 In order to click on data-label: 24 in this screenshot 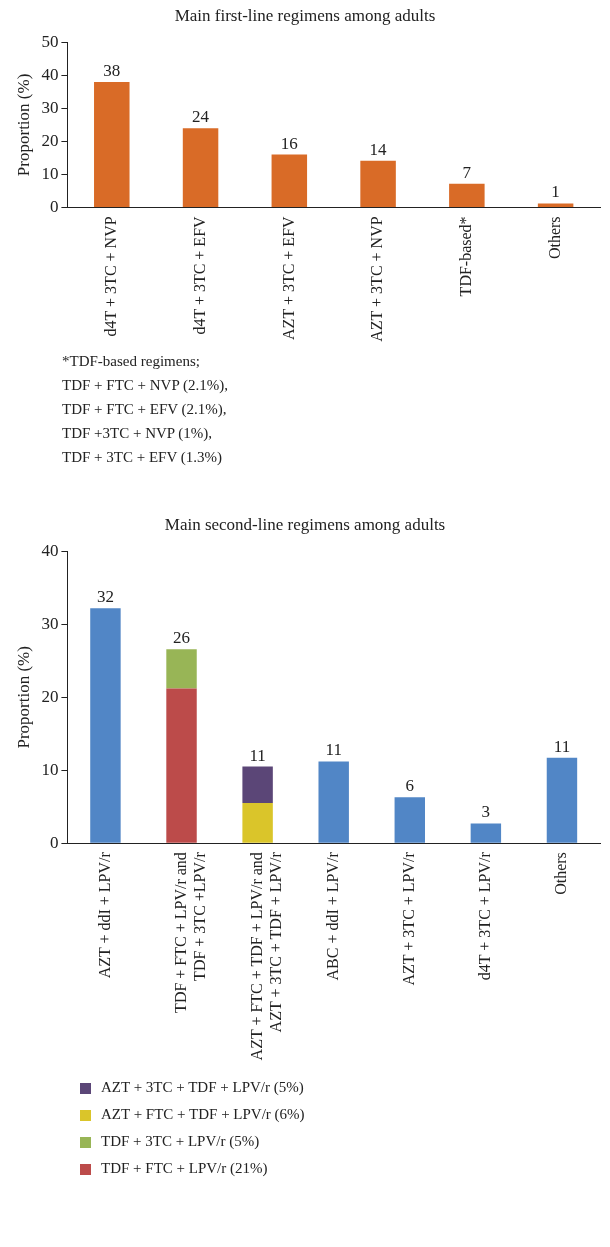, I will do `click(201, 117)`.